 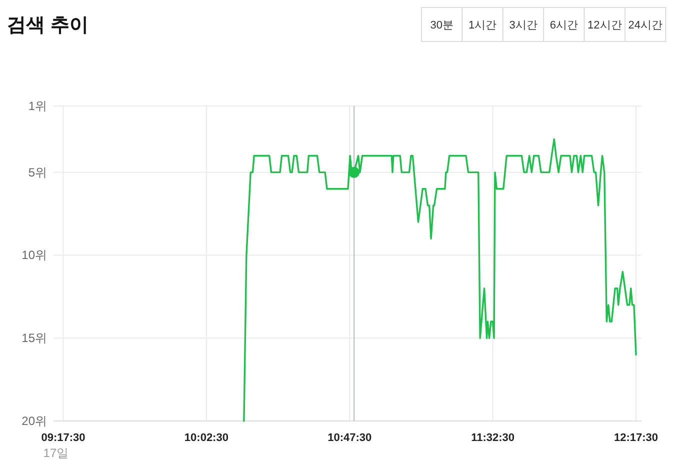 What do you see at coordinates (206, 438) in the screenshot?
I see `xtick: 10:02:30` at bounding box center [206, 438].